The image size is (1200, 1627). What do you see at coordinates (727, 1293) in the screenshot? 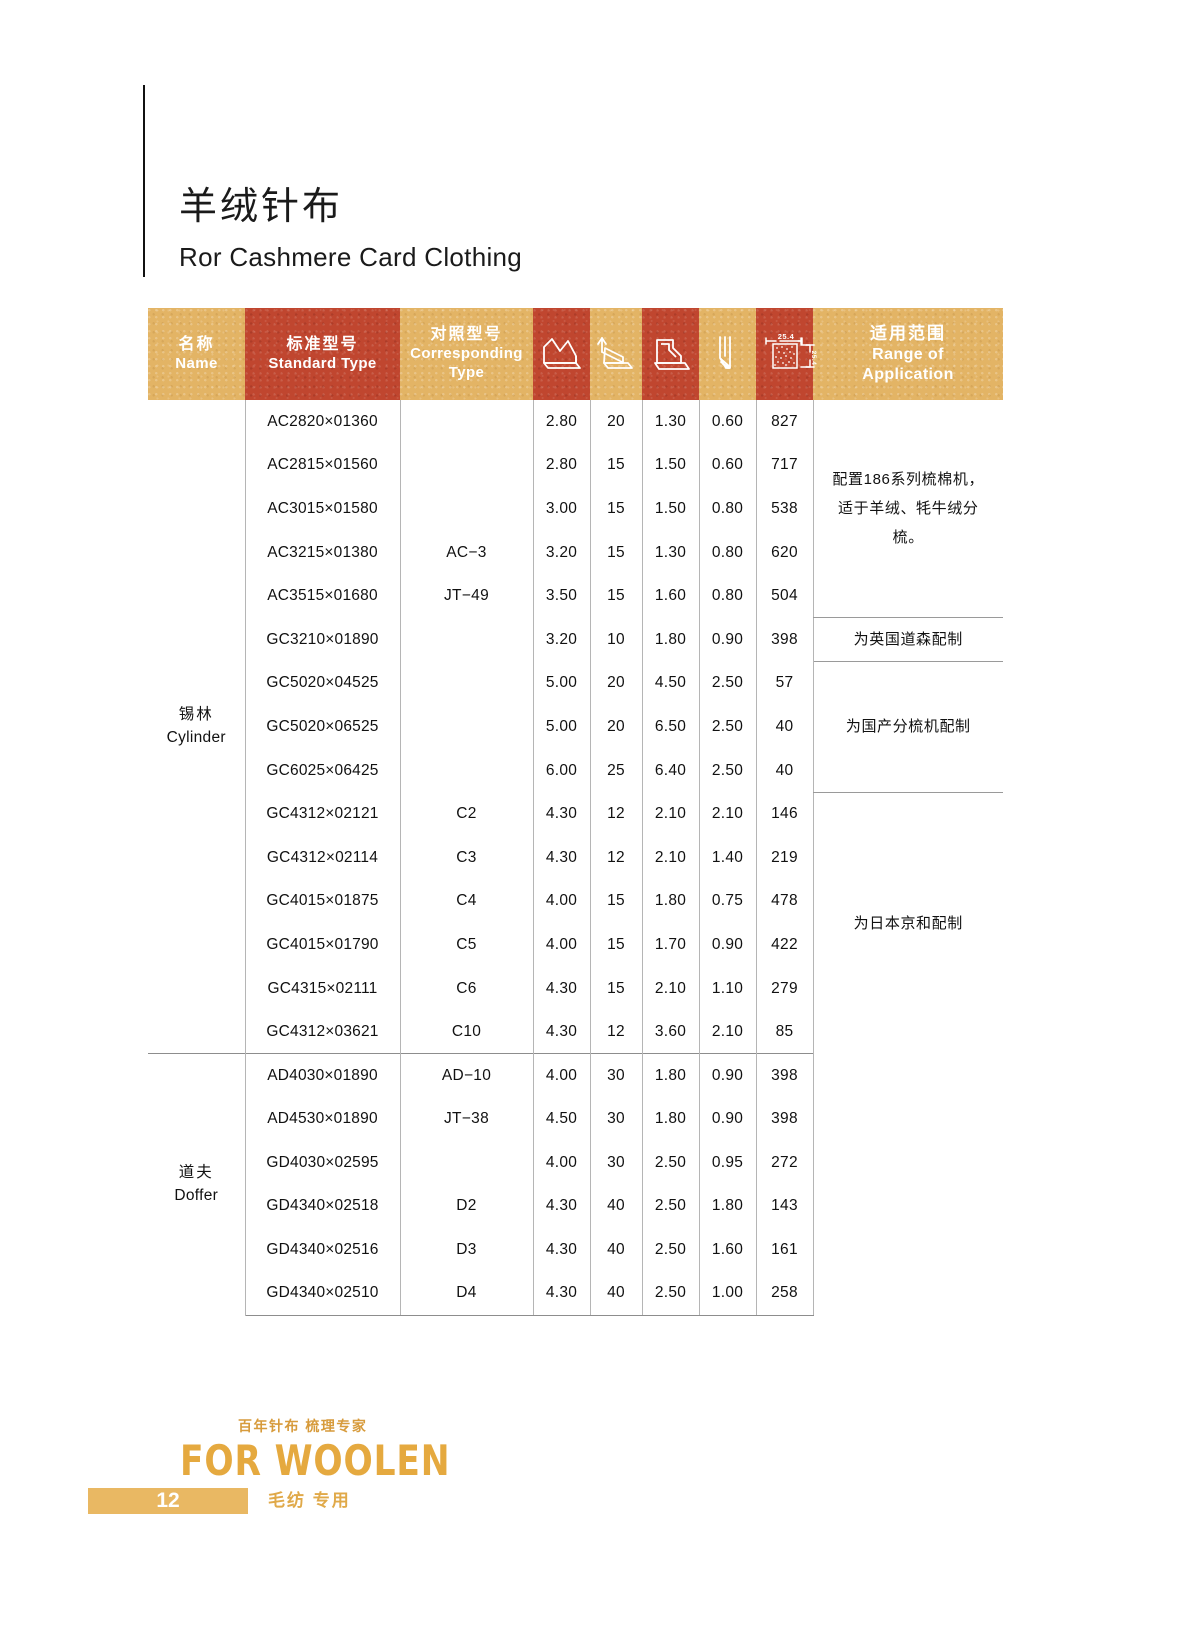
I see `cell-value-4: 1.00` at bounding box center [727, 1293].